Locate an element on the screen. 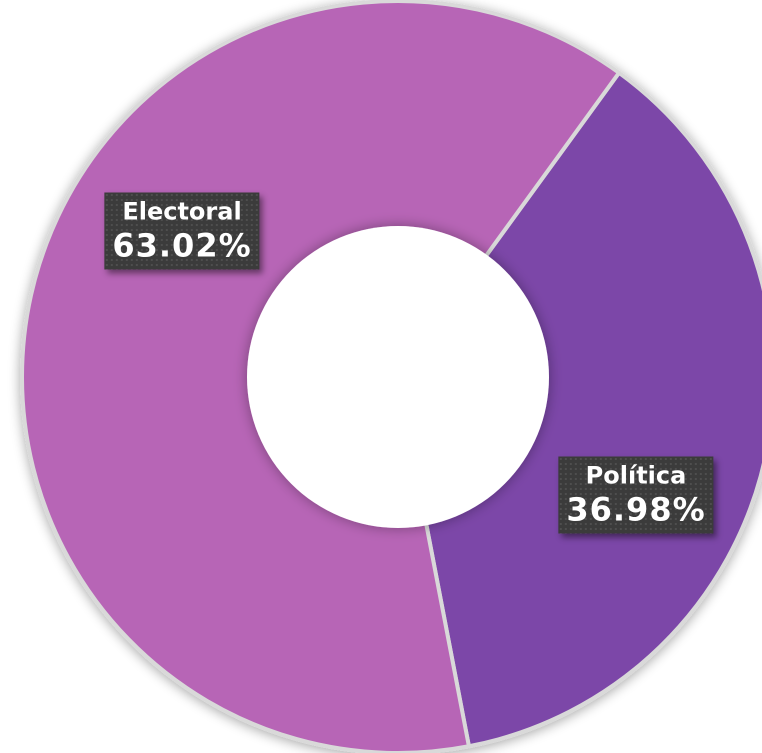 The height and width of the screenshot is (753, 762). data-label-electoral-name: Electoral is located at coordinates (182, 211).